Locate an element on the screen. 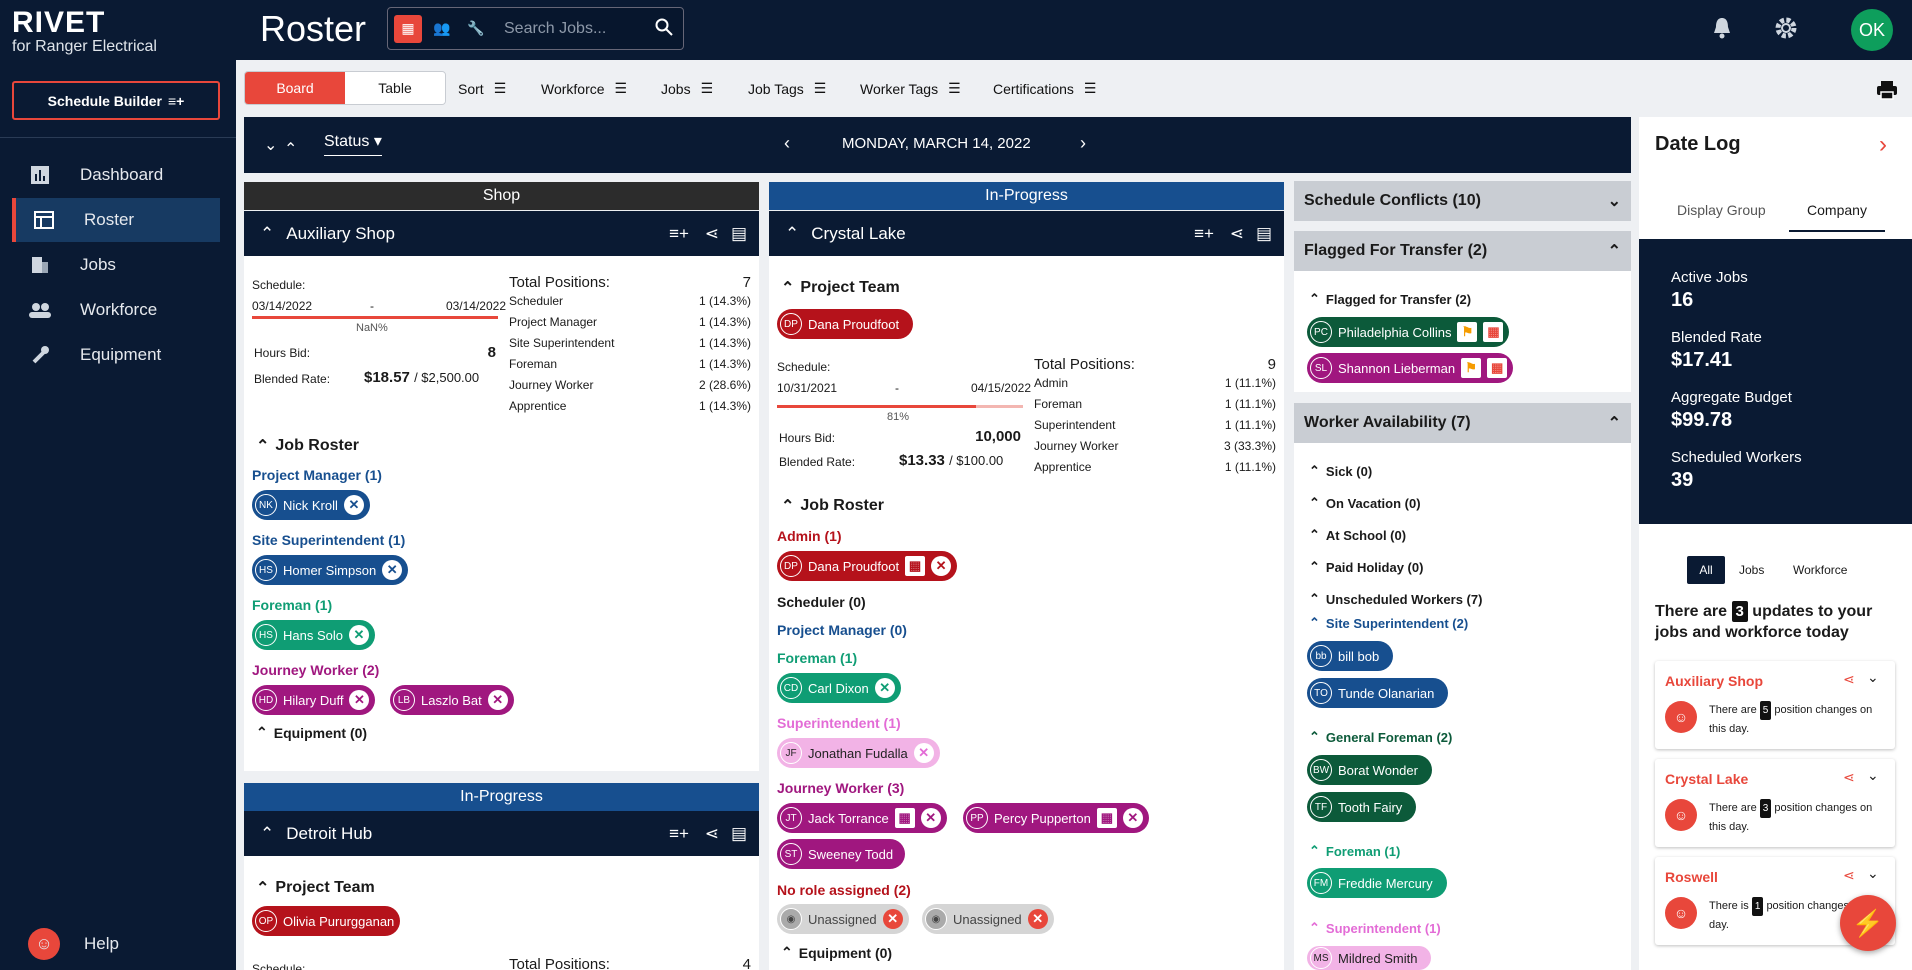 Image resolution: width=1912 pixels, height=970 pixels. sidebar-item-equipment: Equipment is located at coordinates (116, 355).